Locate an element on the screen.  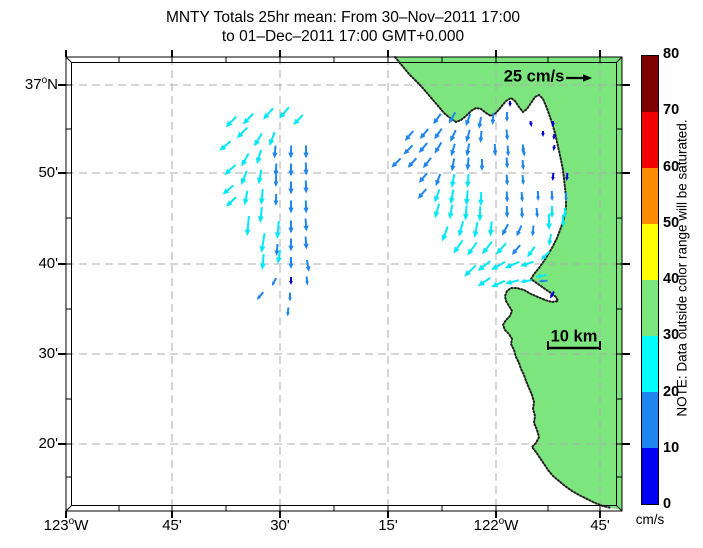
x-tick-label-122W: 122oW is located at coordinates (496, 525).